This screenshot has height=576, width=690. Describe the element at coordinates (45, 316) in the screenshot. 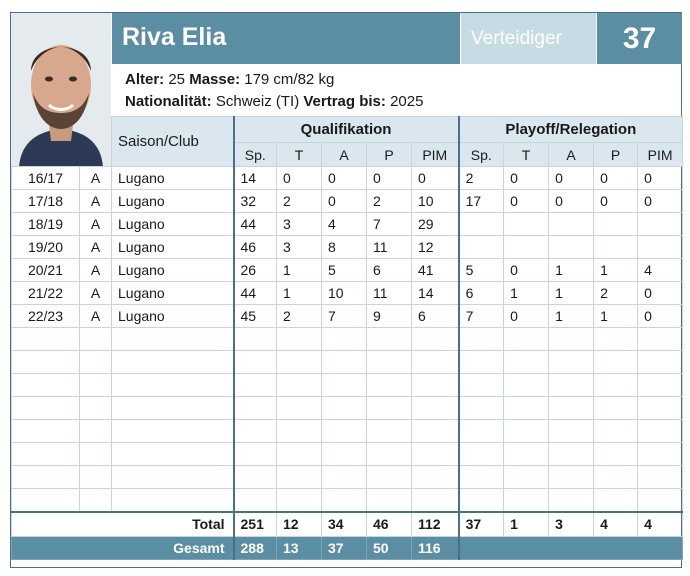

I see `season-cell: 22/23` at that location.